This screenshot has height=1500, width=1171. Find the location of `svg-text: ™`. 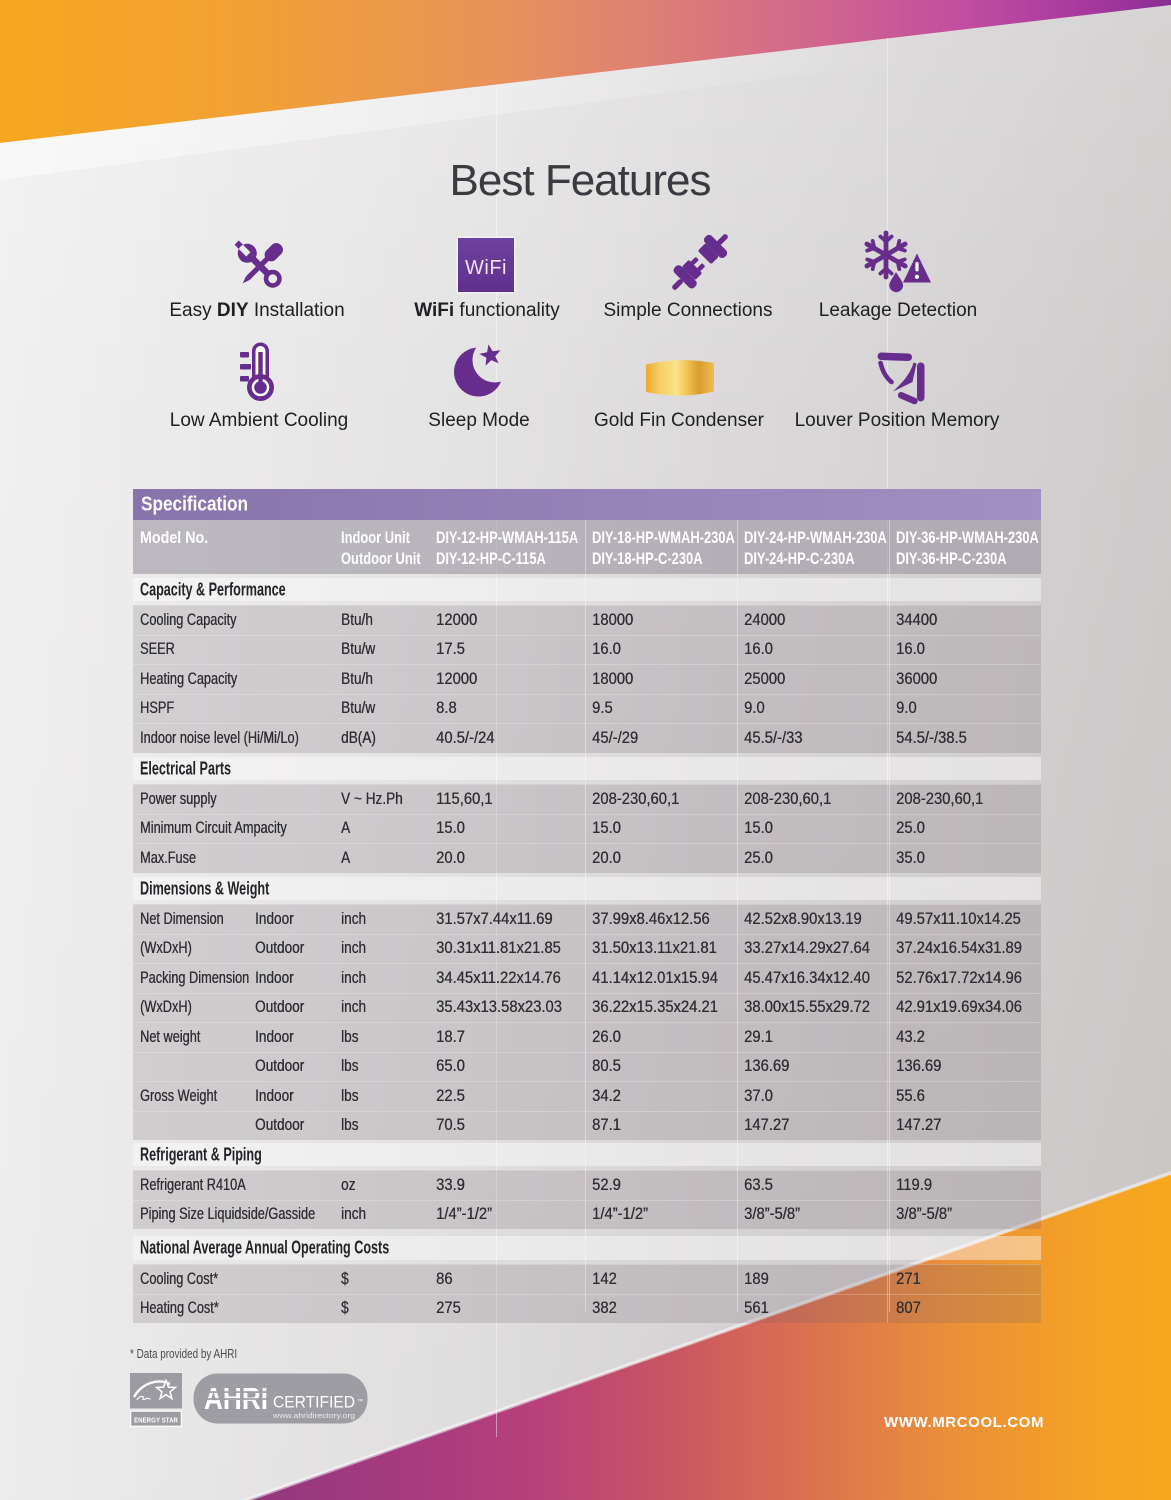

svg-text: ™ is located at coordinates (360, 1401).